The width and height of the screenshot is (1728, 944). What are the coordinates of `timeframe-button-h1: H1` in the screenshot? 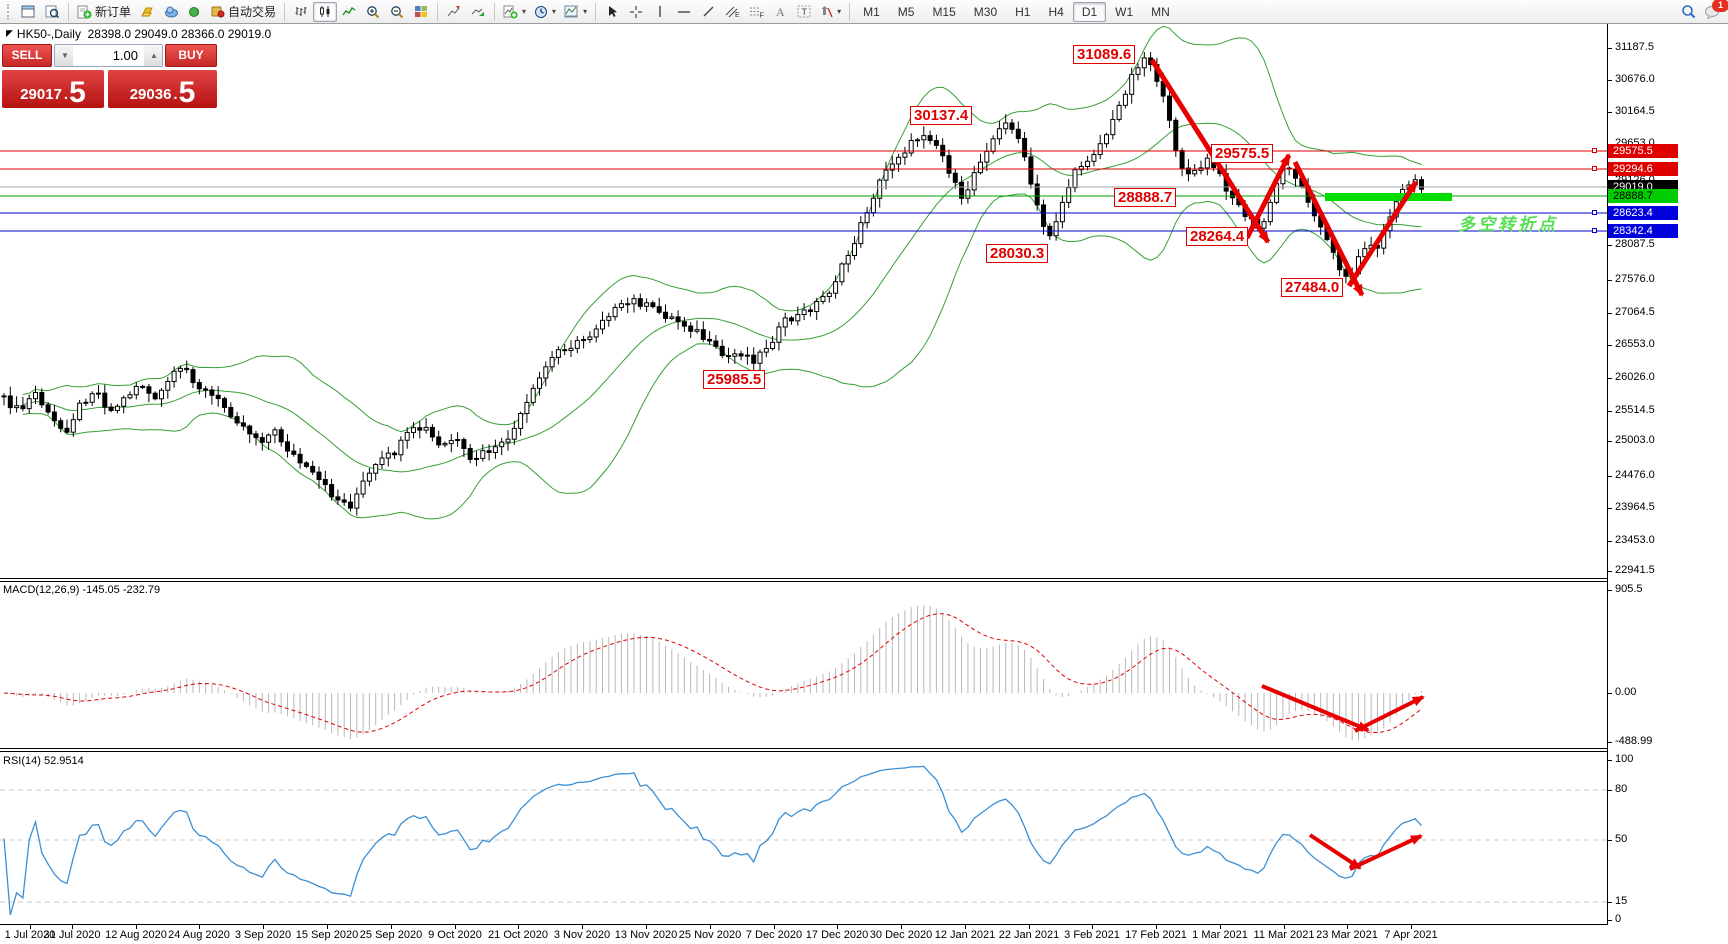 It's located at (1023, 11).